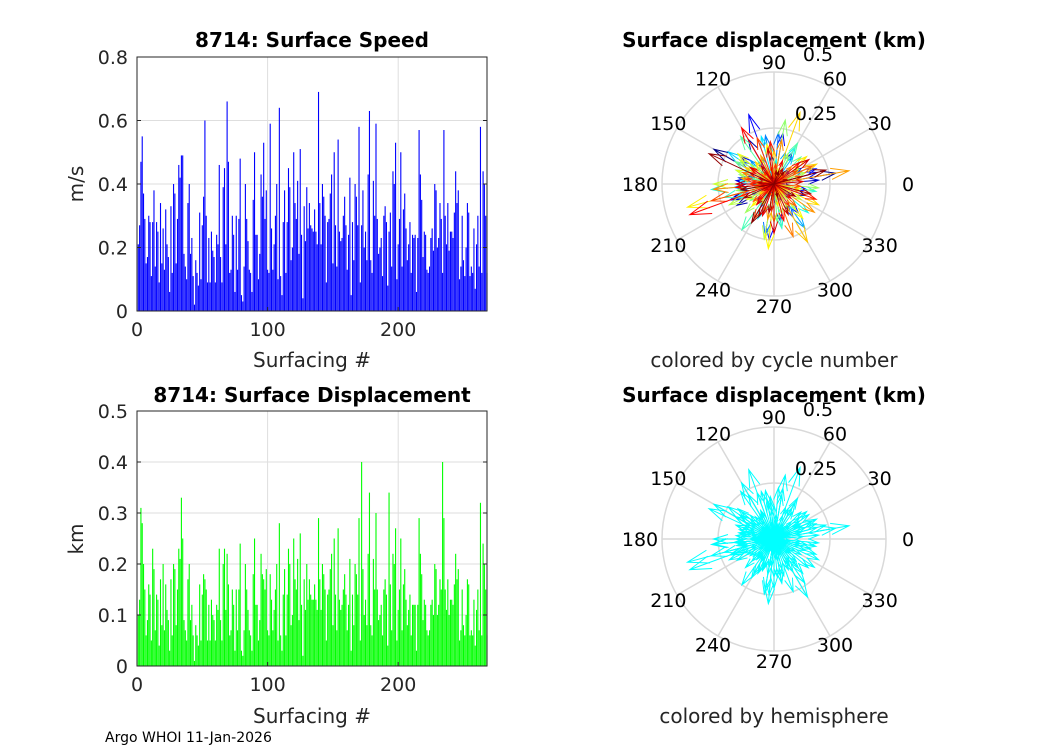 The height and width of the screenshot is (754, 1050). I want to click on displacement-chart-title: 8714: Surface Displacement, so click(312, 395).